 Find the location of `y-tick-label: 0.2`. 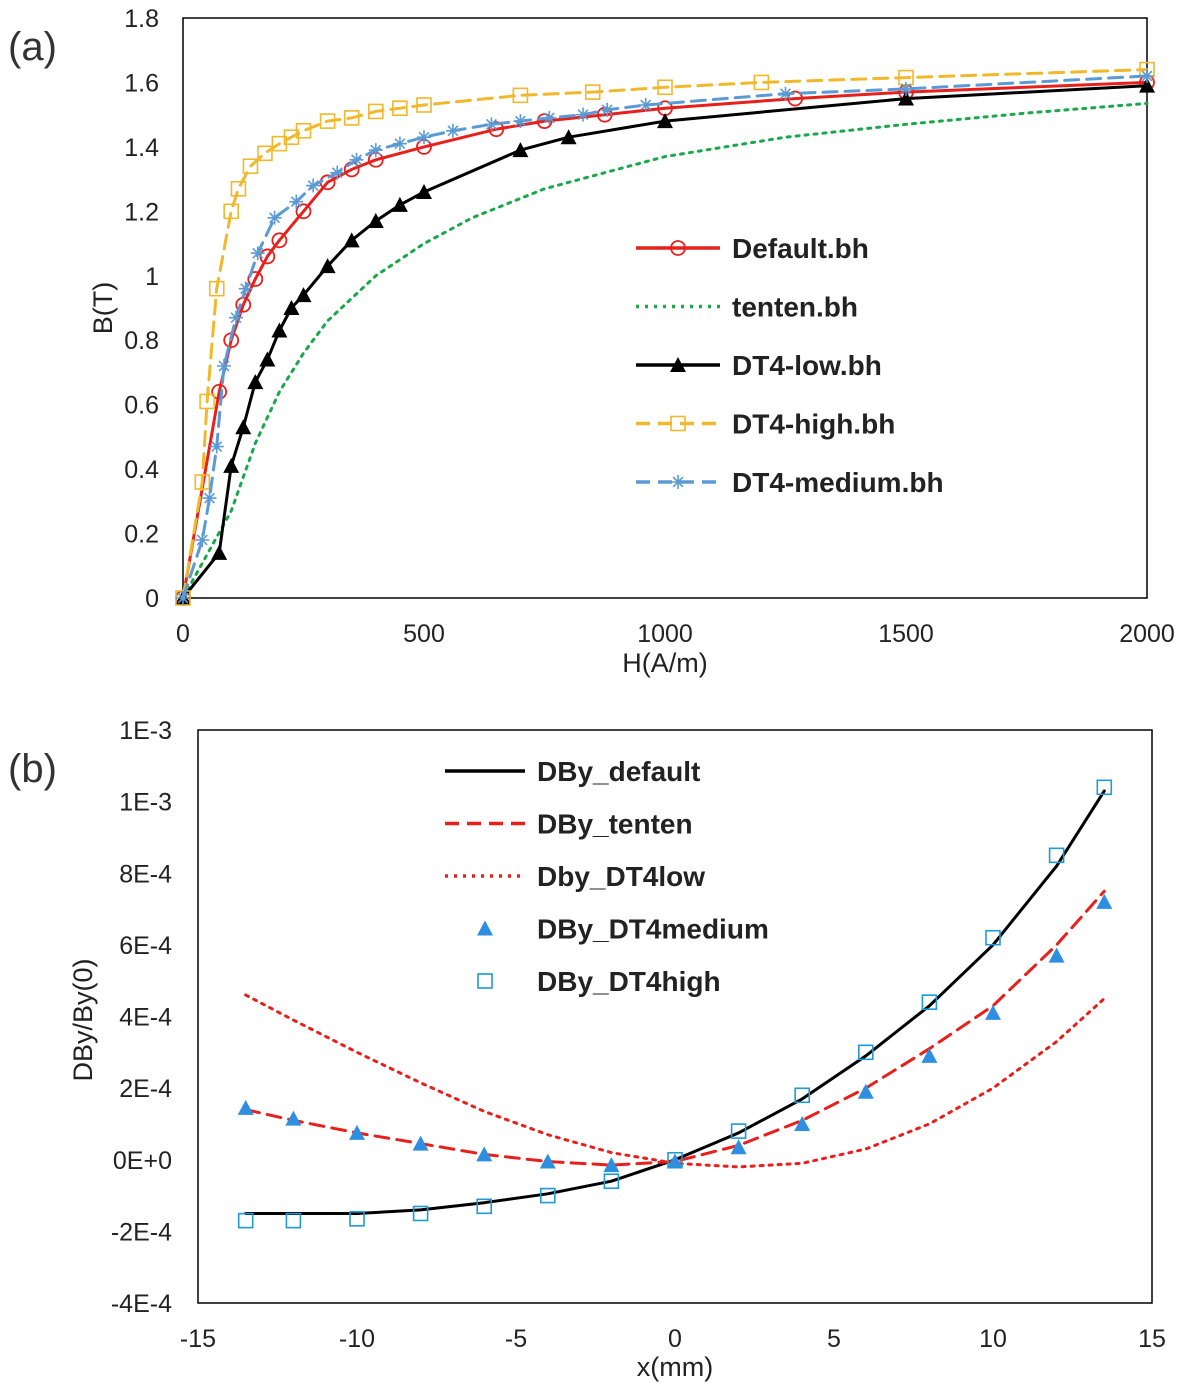

y-tick-label: 0.2 is located at coordinates (141, 535).